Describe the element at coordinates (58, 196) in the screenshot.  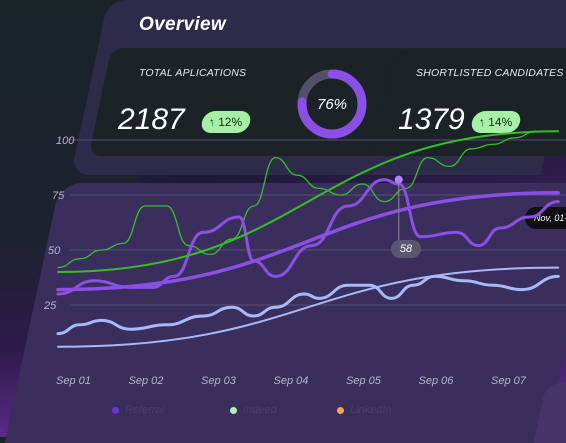
I see `y-tick-label: 75` at that location.